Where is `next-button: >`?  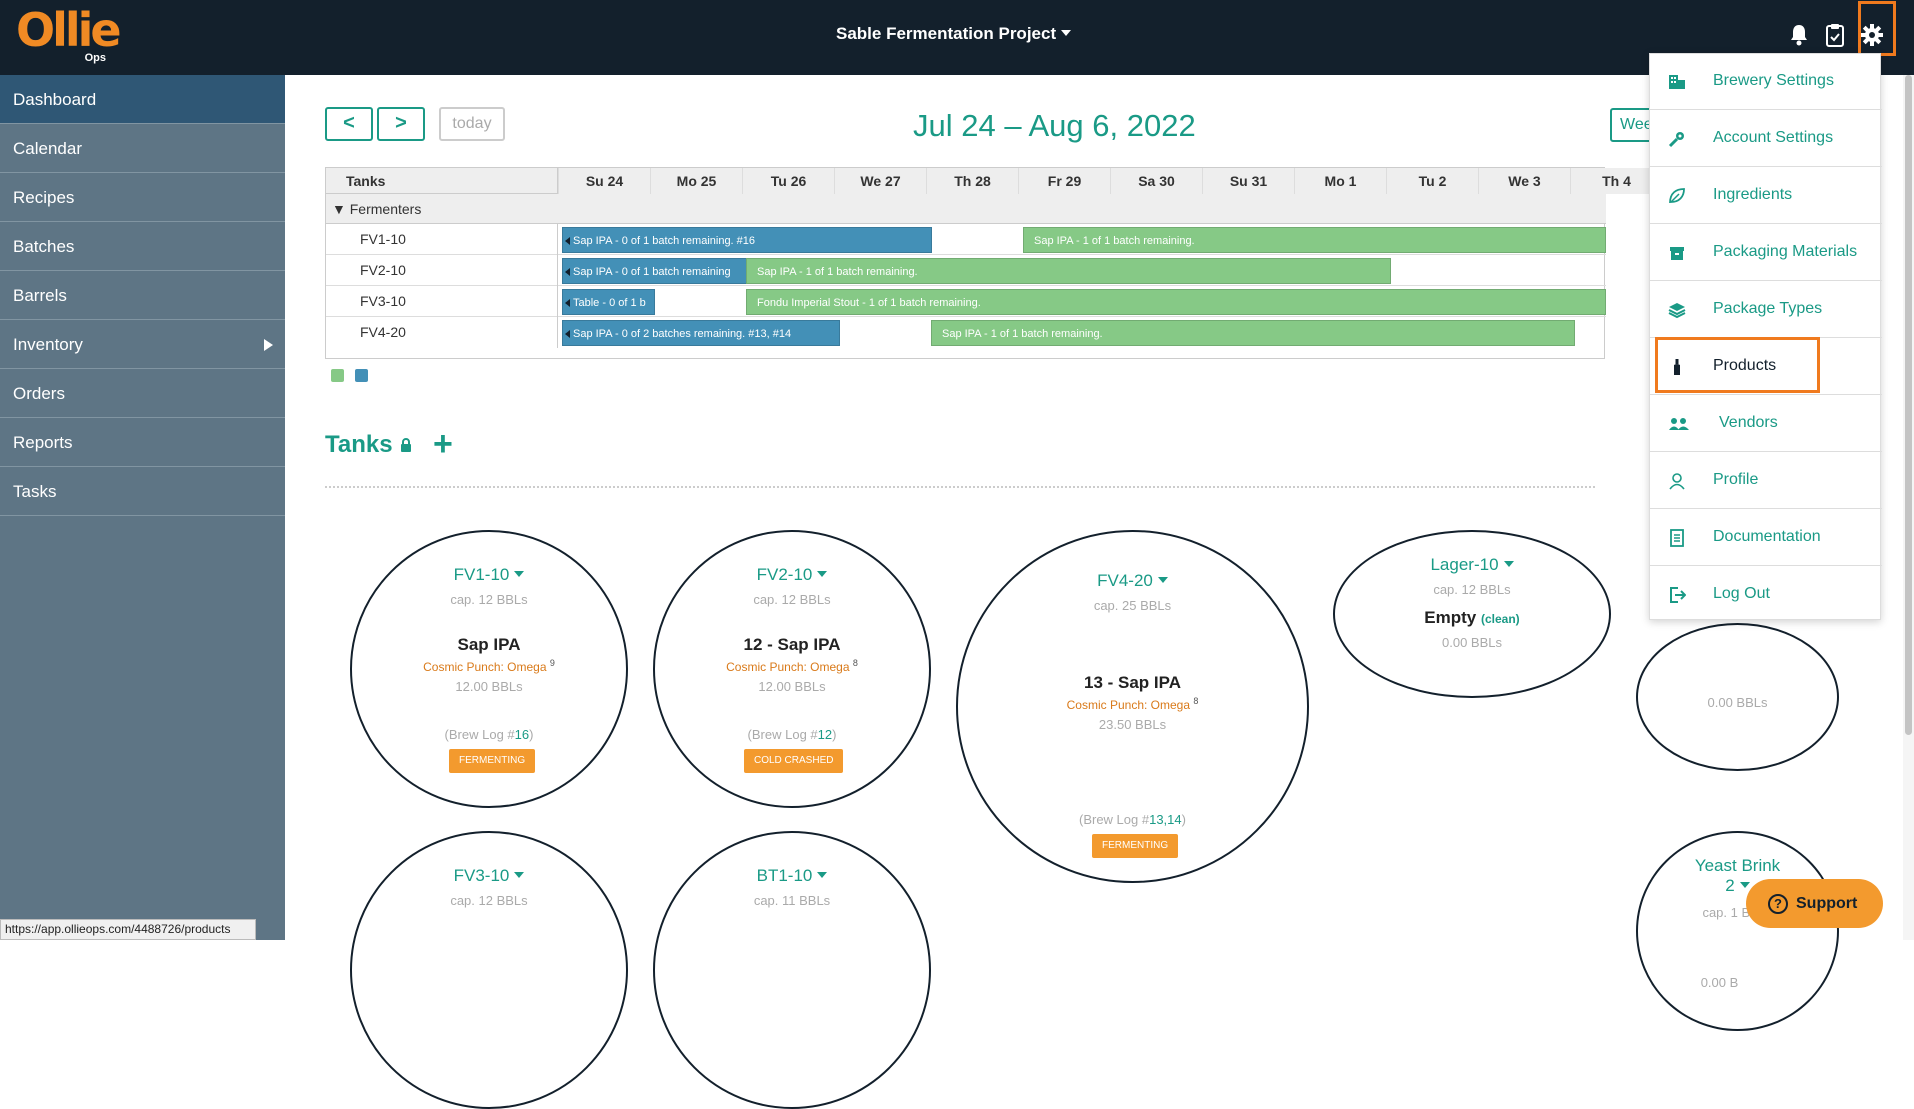 next-button: > is located at coordinates (401, 124).